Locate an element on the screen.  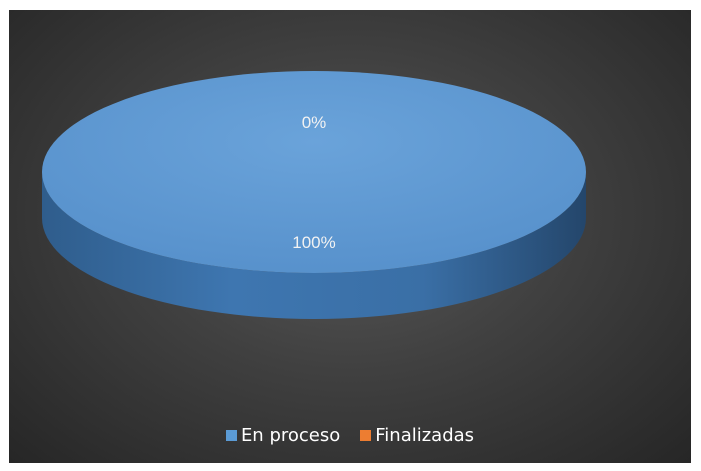
legend-swatch-en-proceso is located at coordinates (231, 435).